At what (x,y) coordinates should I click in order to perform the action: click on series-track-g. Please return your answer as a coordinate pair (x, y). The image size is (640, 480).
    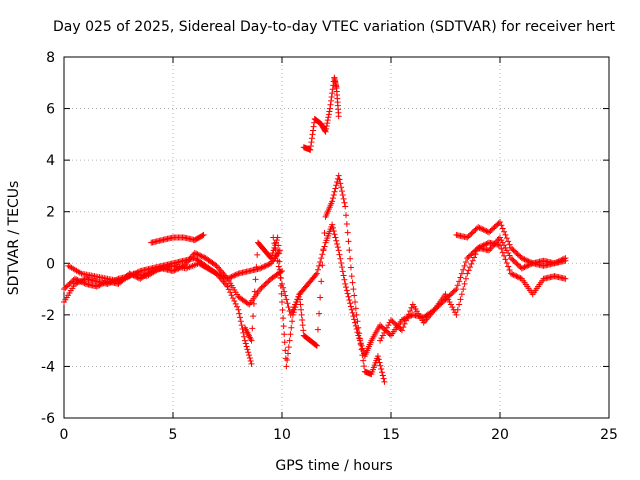
    Looking at the image, I should click on (321, 113).